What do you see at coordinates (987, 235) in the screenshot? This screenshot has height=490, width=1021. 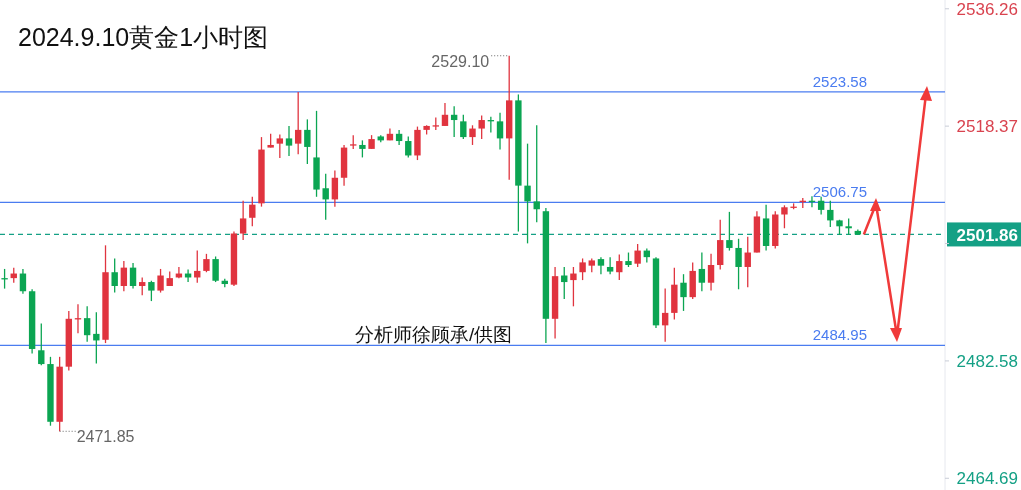 I see `ref-line-label: 2501.86` at bounding box center [987, 235].